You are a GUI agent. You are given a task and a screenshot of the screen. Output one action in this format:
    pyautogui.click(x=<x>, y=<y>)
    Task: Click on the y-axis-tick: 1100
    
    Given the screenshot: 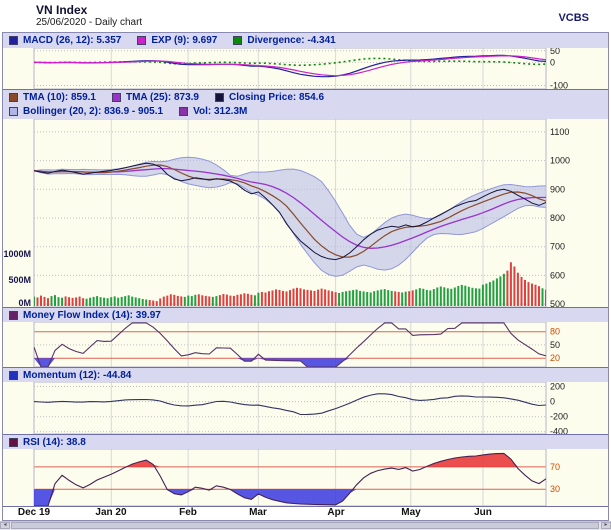 What is the action you would take?
    pyautogui.click(x=559, y=132)
    